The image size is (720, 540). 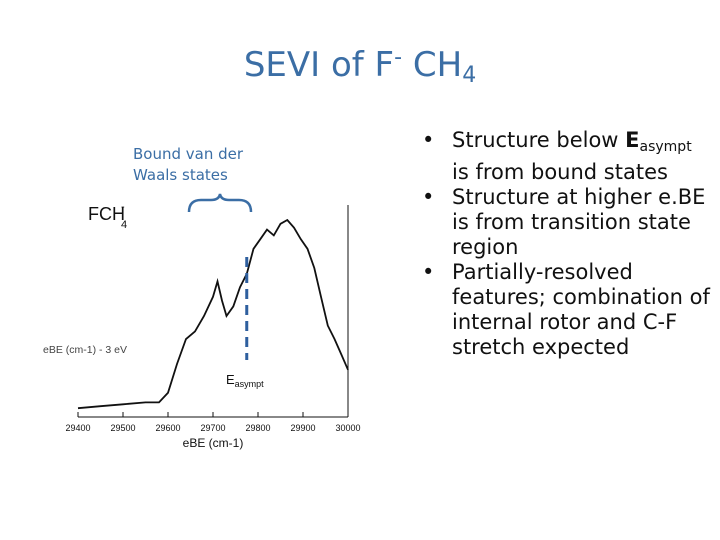 I want to click on x-tick-label: 29700, so click(x=212, y=428).